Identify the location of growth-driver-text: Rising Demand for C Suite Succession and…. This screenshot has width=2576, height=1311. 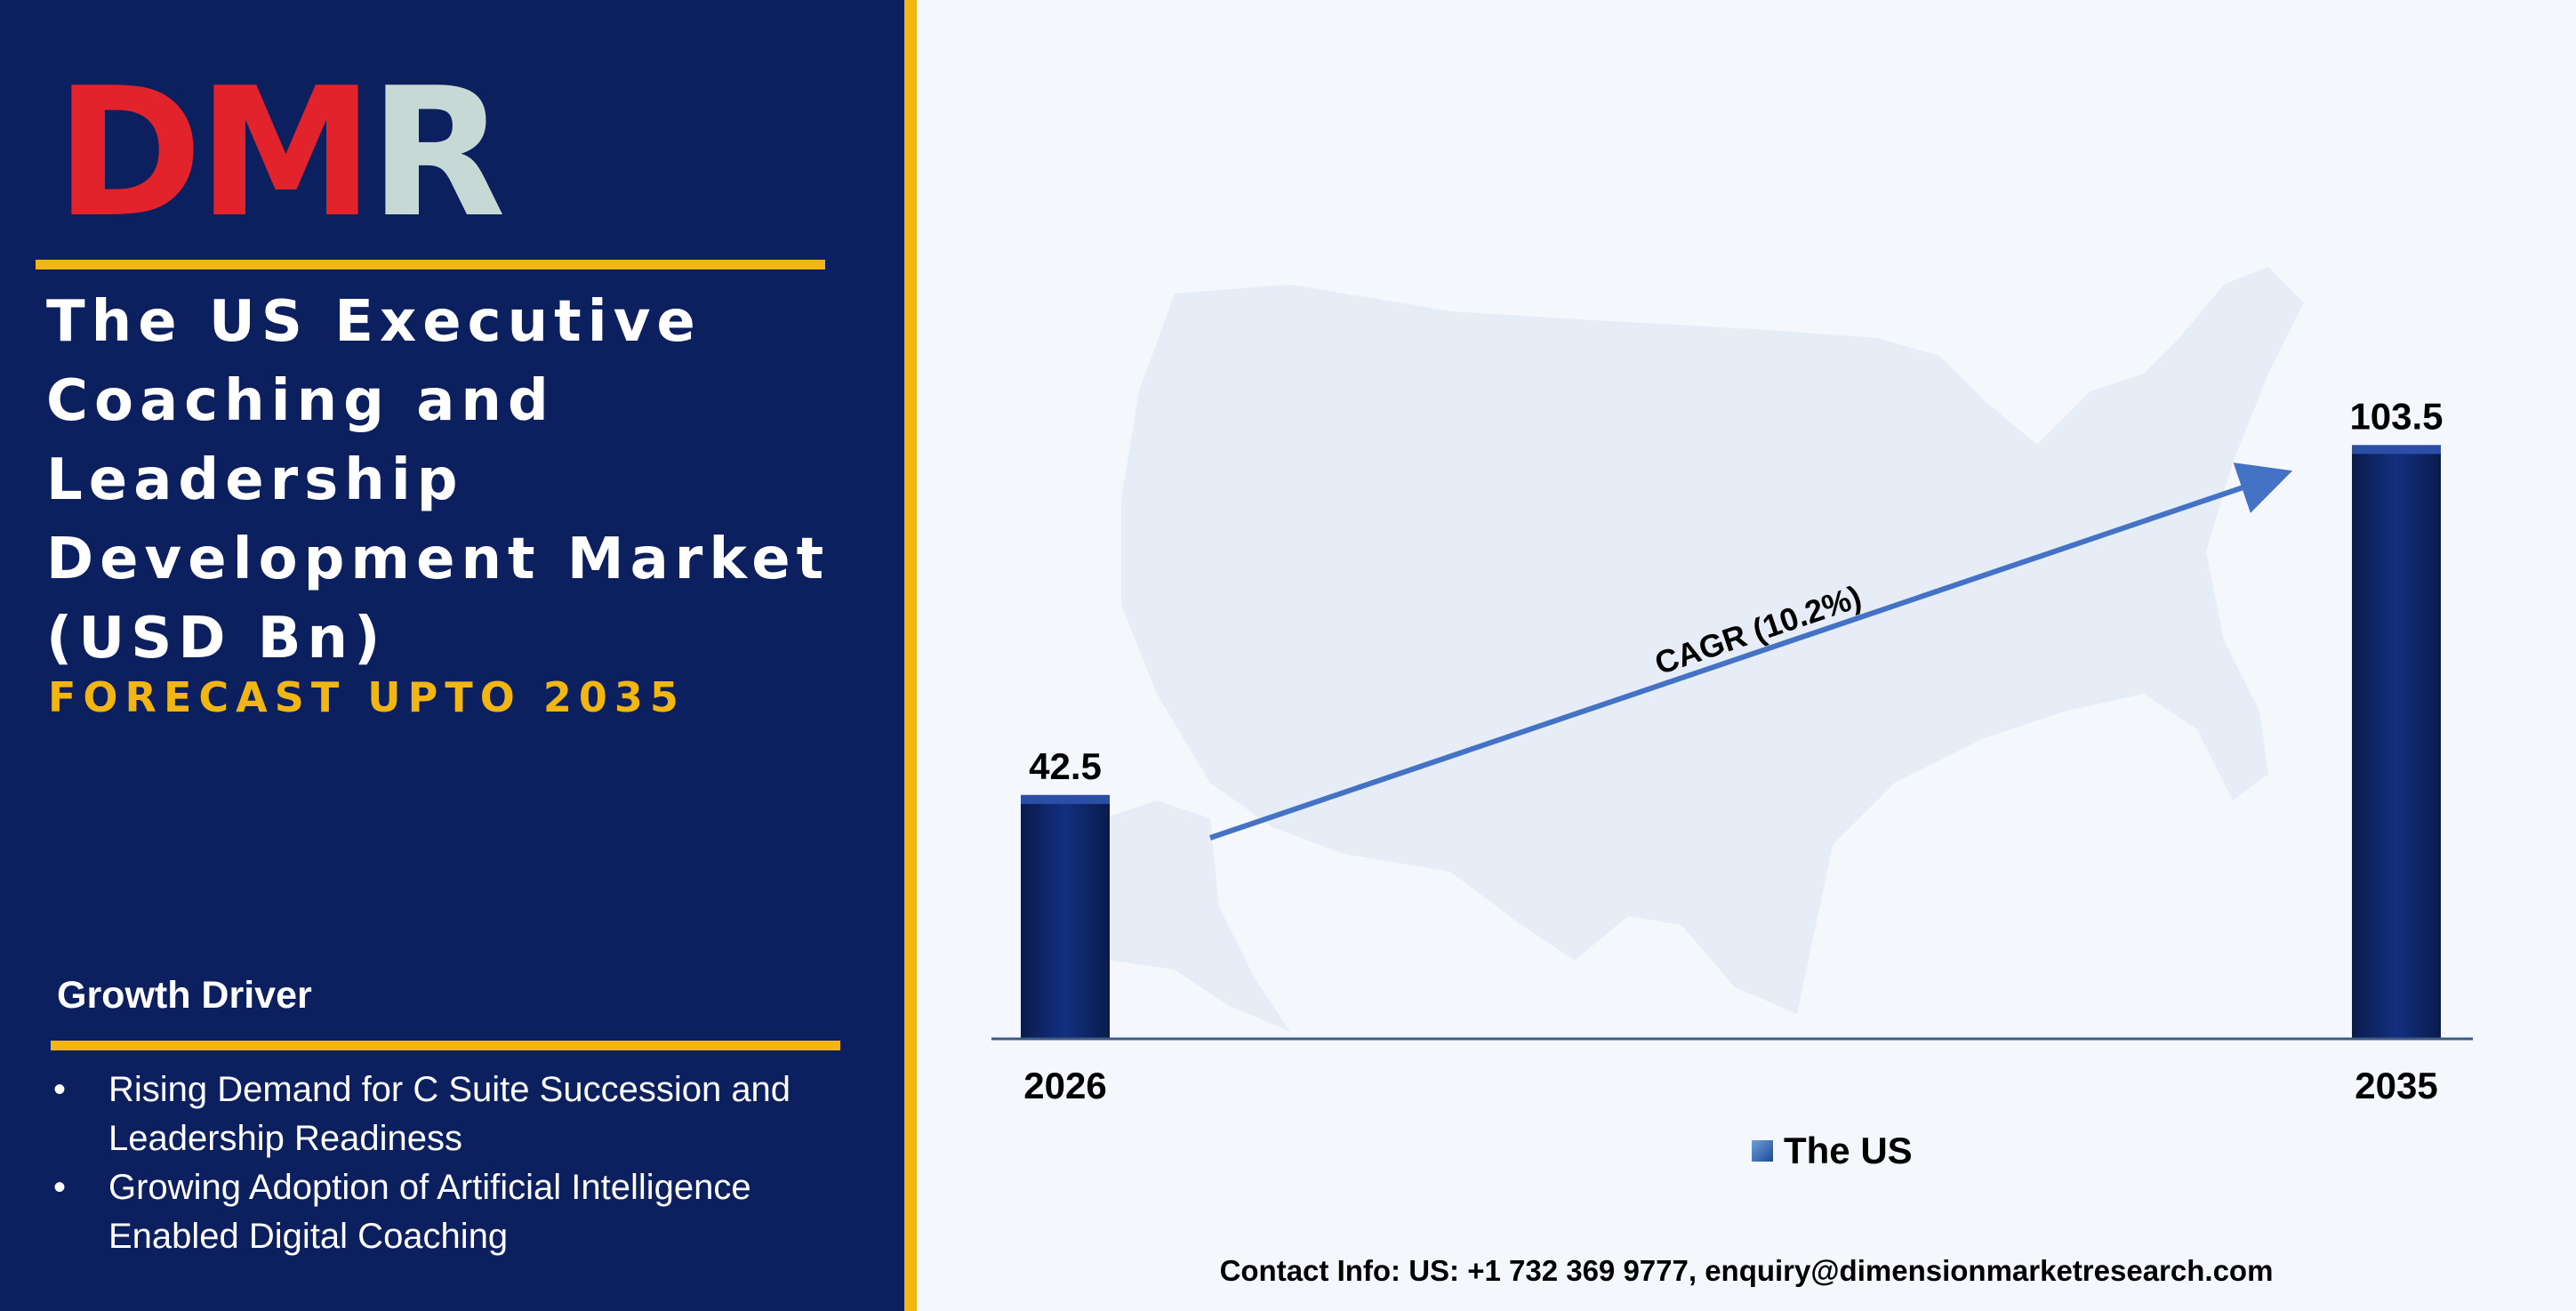
(449, 1114).